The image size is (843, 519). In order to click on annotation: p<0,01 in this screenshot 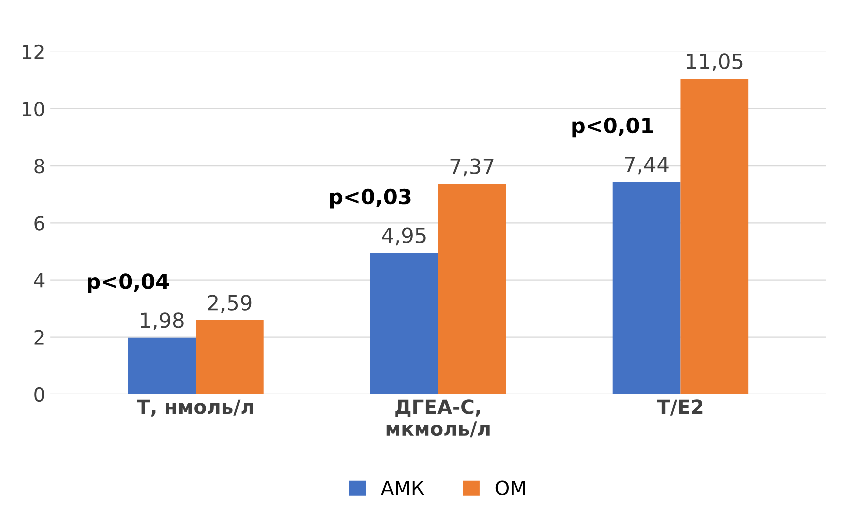, I will do `click(613, 128)`.